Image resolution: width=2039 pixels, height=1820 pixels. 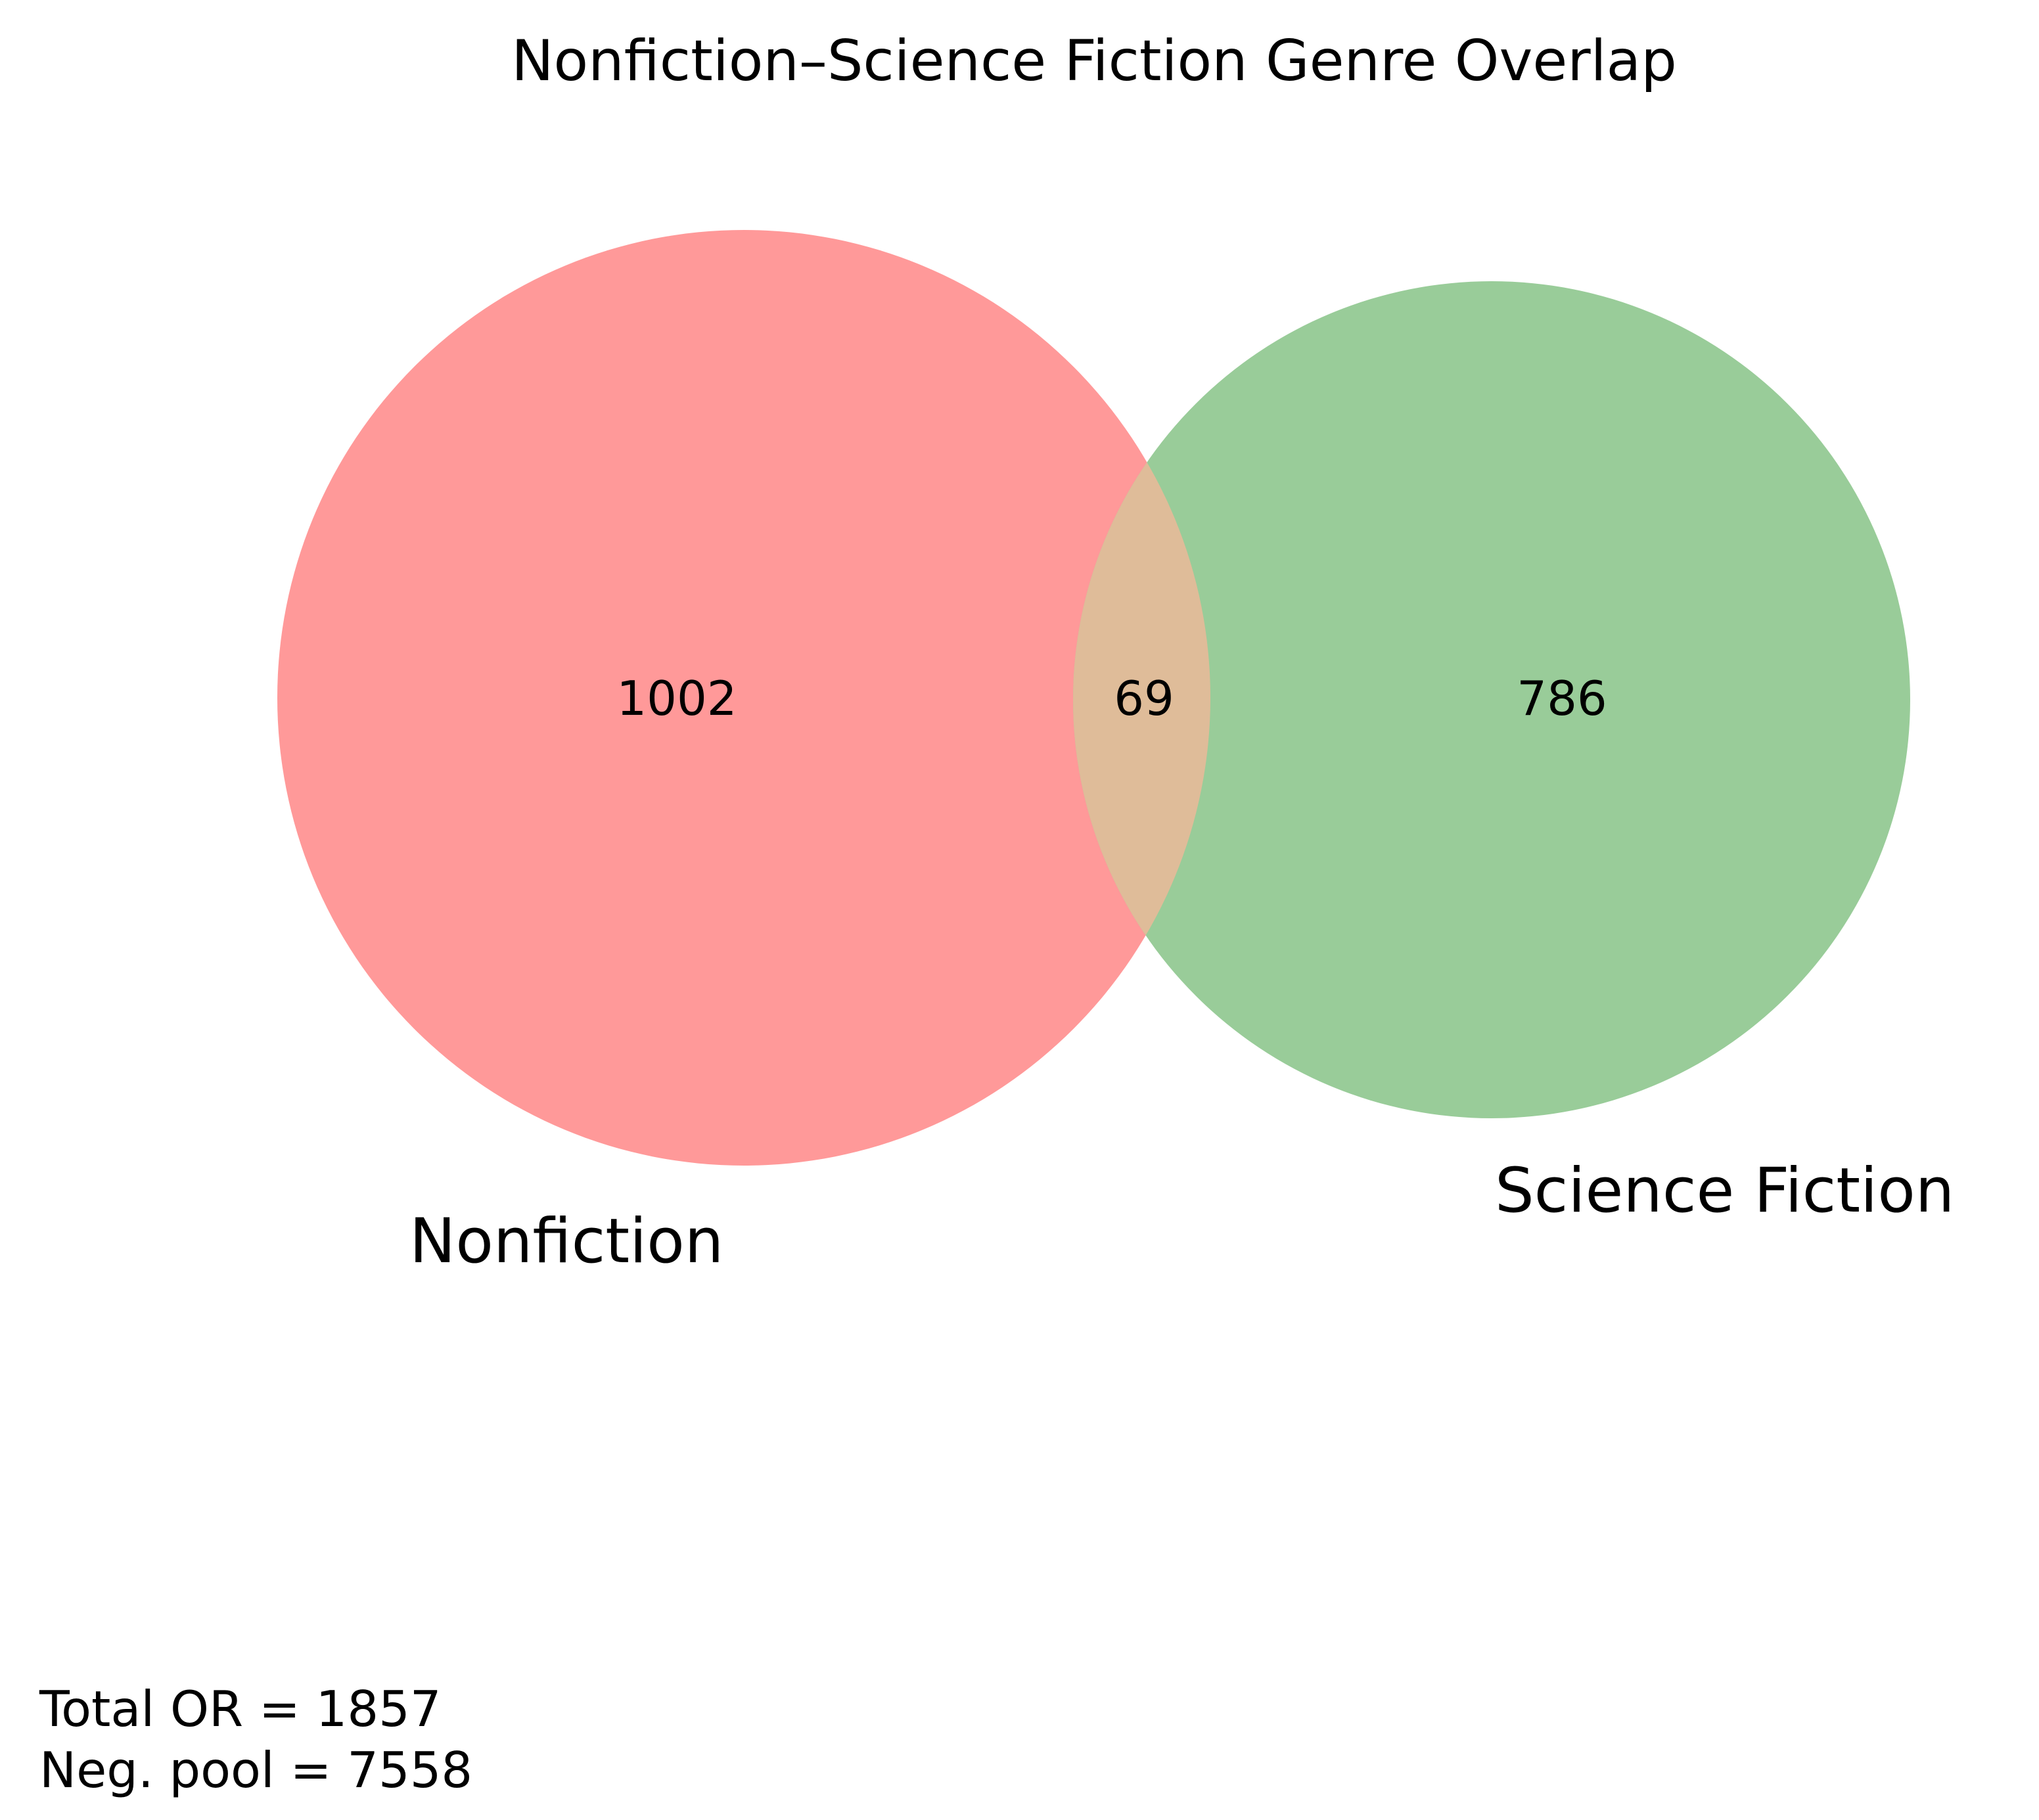 What do you see at coordinates (255, 1770) in the screenshot?
I see `neg-pool-stat: Neg. pool = 7558` at bounding box center [255, 1770].